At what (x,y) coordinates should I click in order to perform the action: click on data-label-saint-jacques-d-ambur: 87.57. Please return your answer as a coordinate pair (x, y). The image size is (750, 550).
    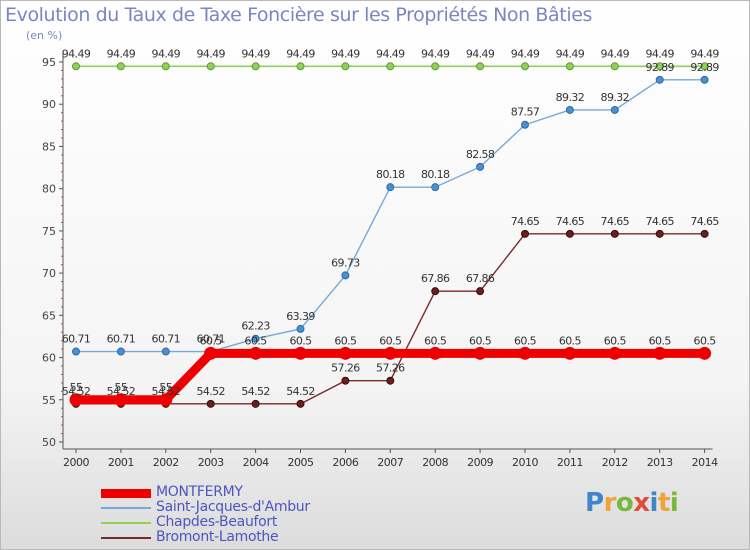
    Looking at the image, I should click on (525, 112).